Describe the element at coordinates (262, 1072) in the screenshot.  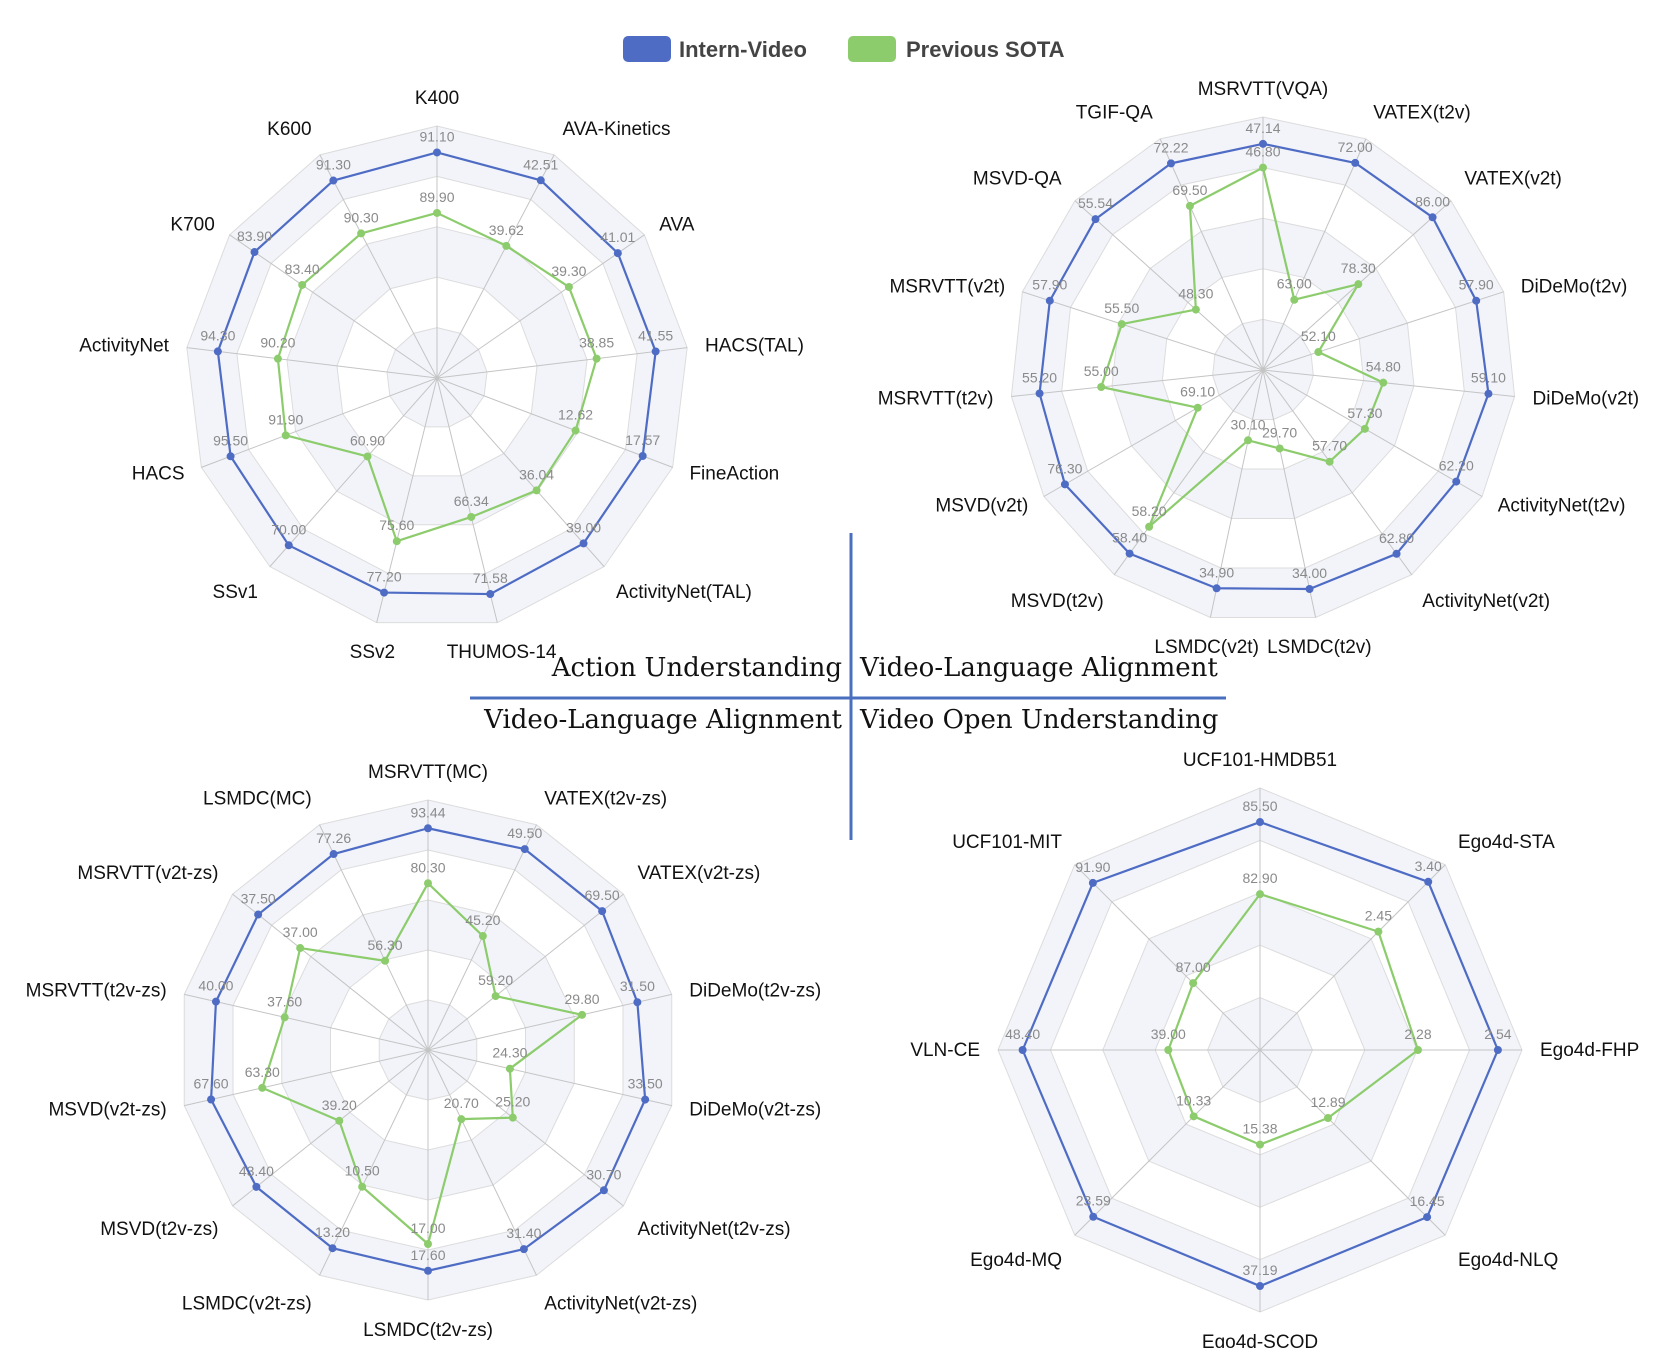
I see `data-label: 63.30` at that location.